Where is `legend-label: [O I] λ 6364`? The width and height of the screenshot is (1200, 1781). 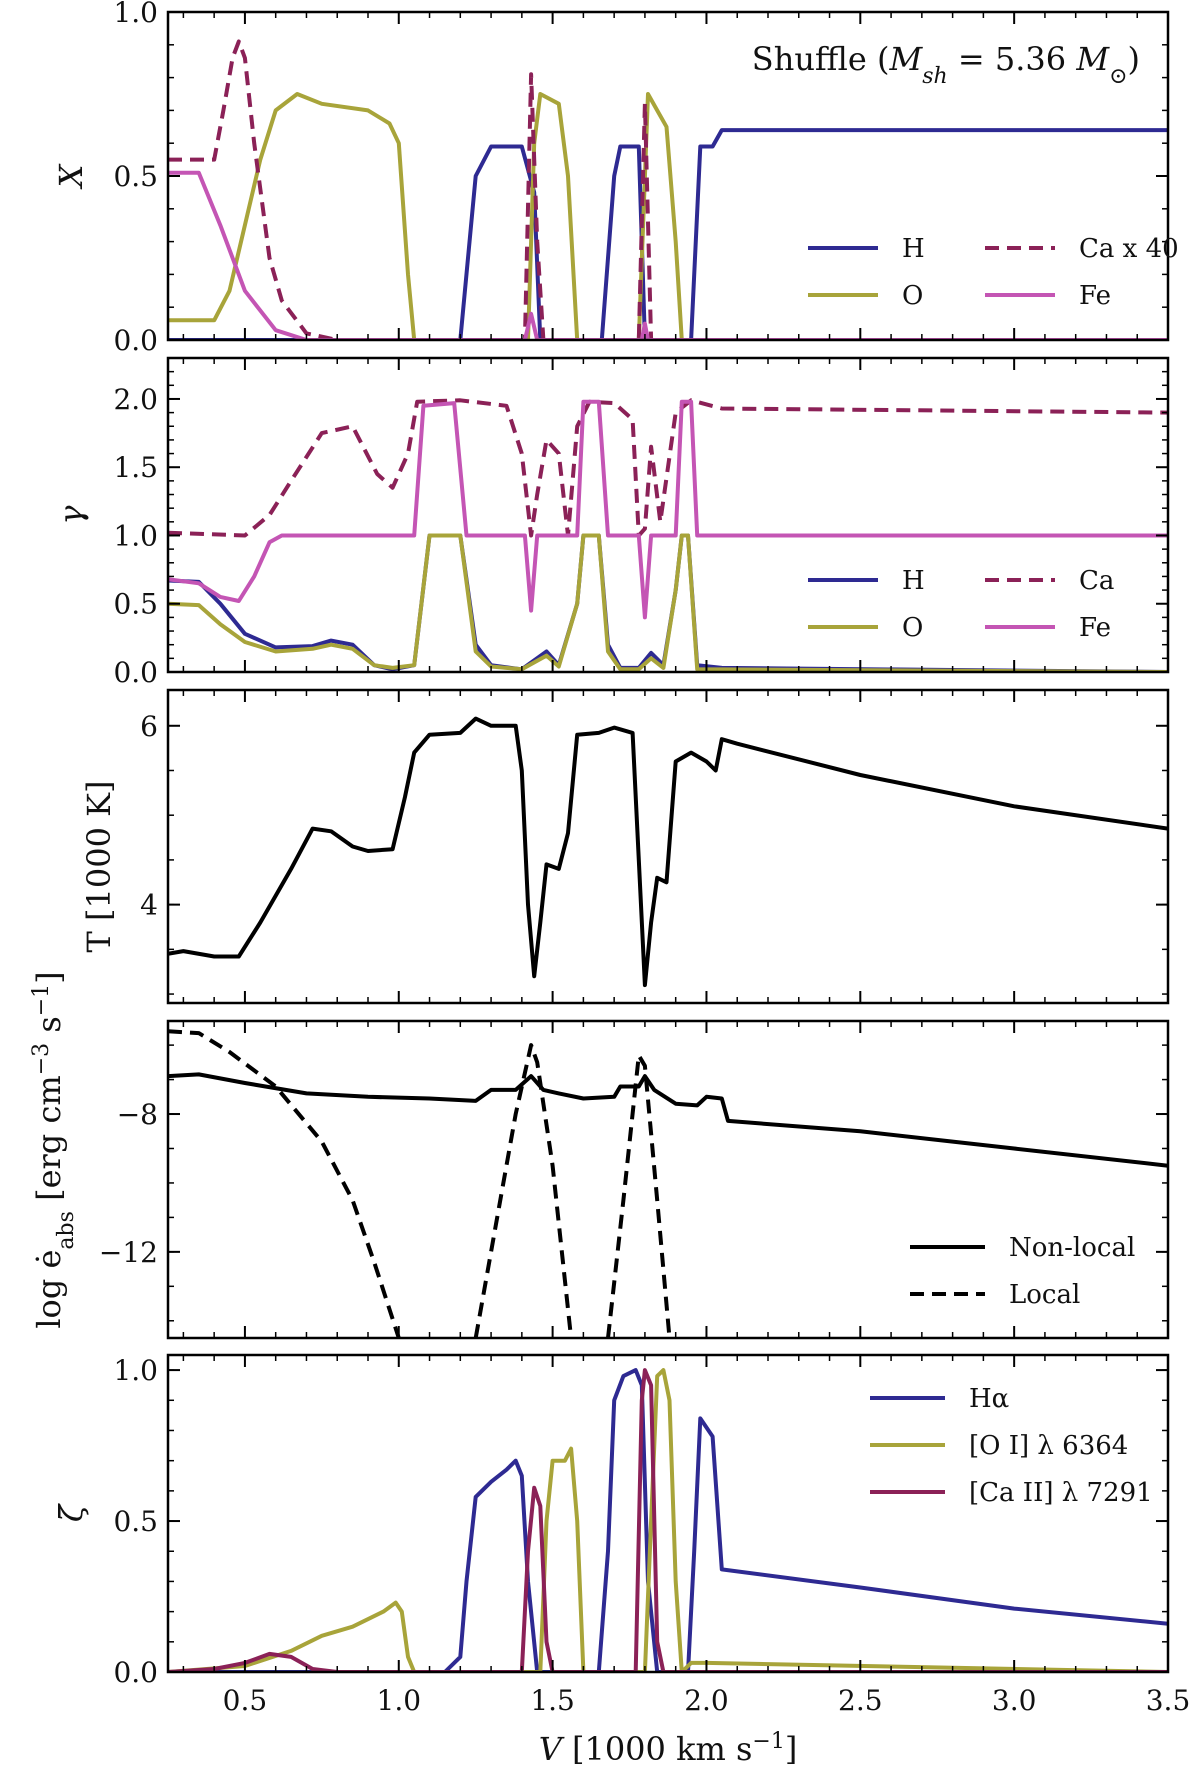
legend-label: [O I] λ 6364 is located at coordinates (1048, 1446).